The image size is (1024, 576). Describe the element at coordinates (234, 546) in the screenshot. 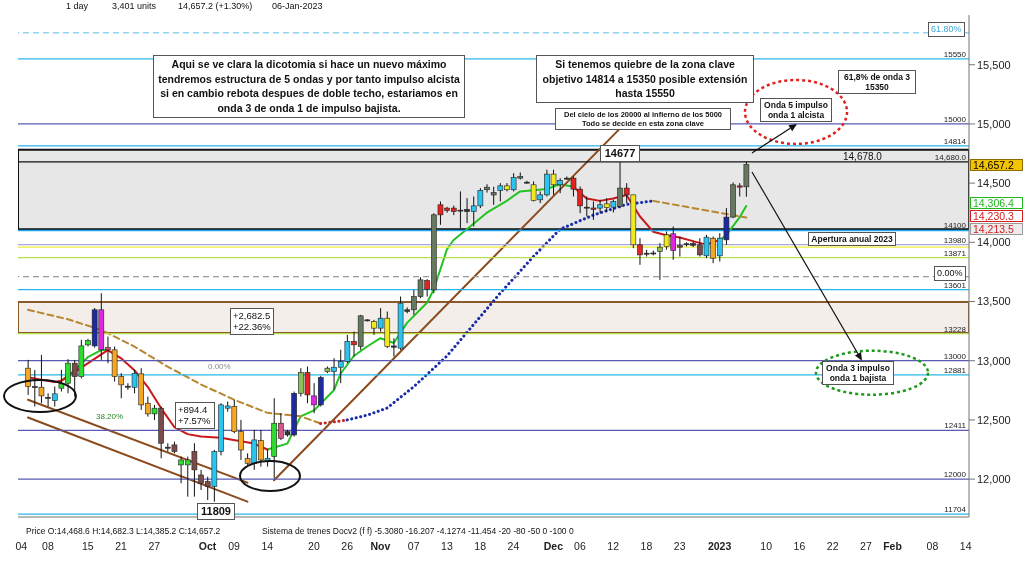

I see `x-tick-label: 09` at that location.